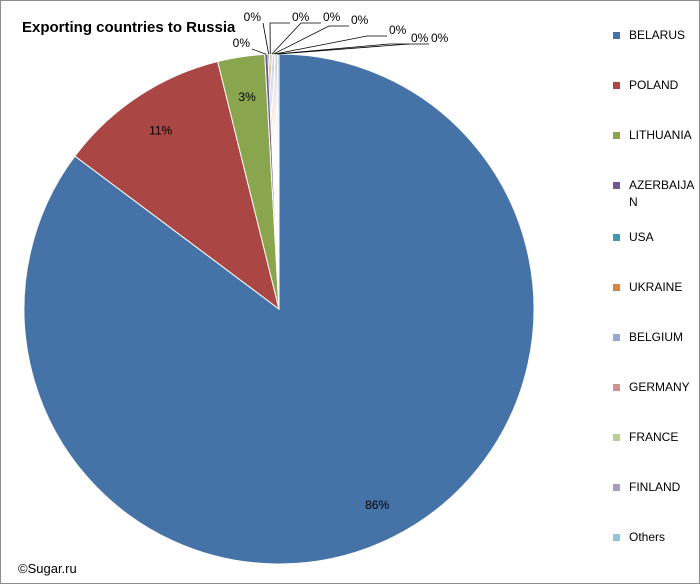  I want to click on data-label-france: 0%, so click(398, 30).